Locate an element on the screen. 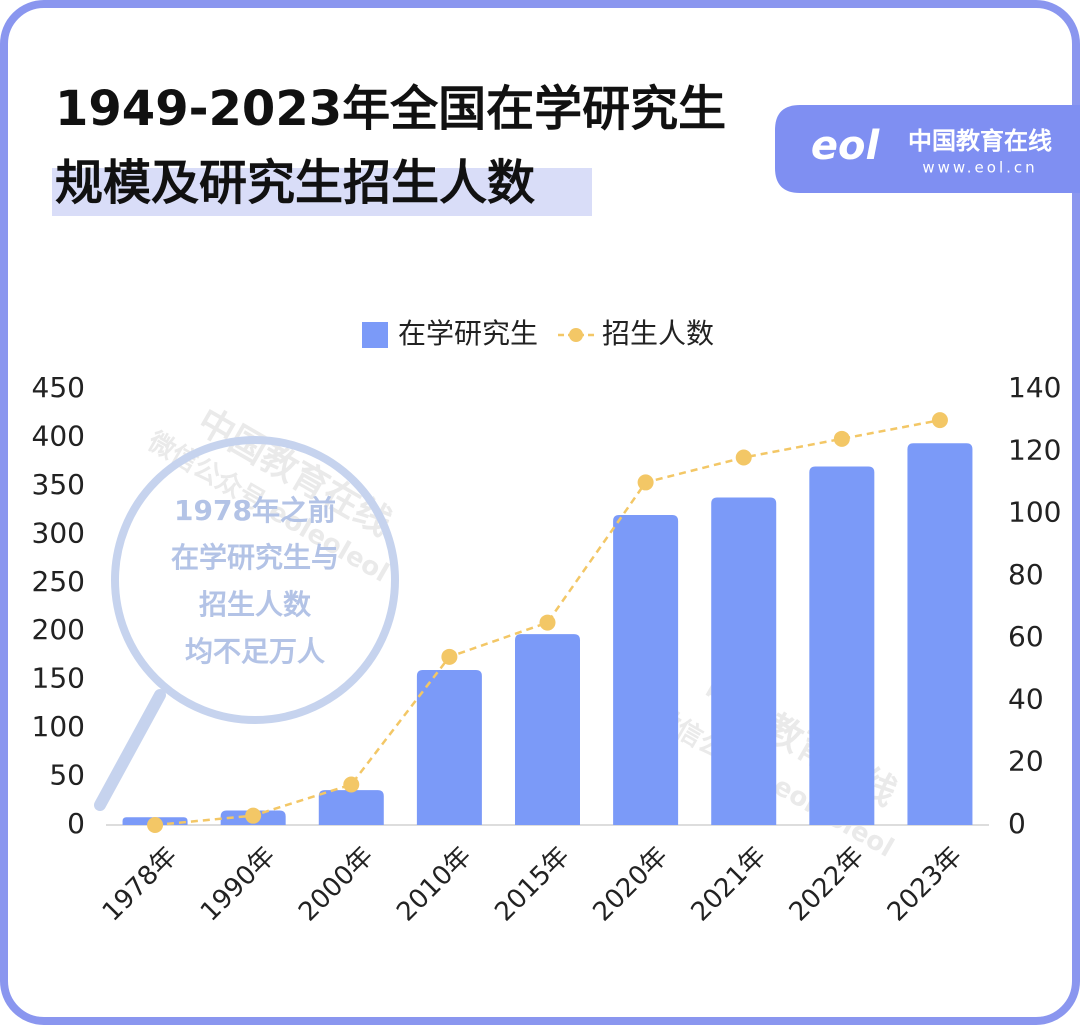 The width and height of the screenshot is (1080, 1025). chart-title: 规模及研究生招生人数 is located at coordinates (295, 183).